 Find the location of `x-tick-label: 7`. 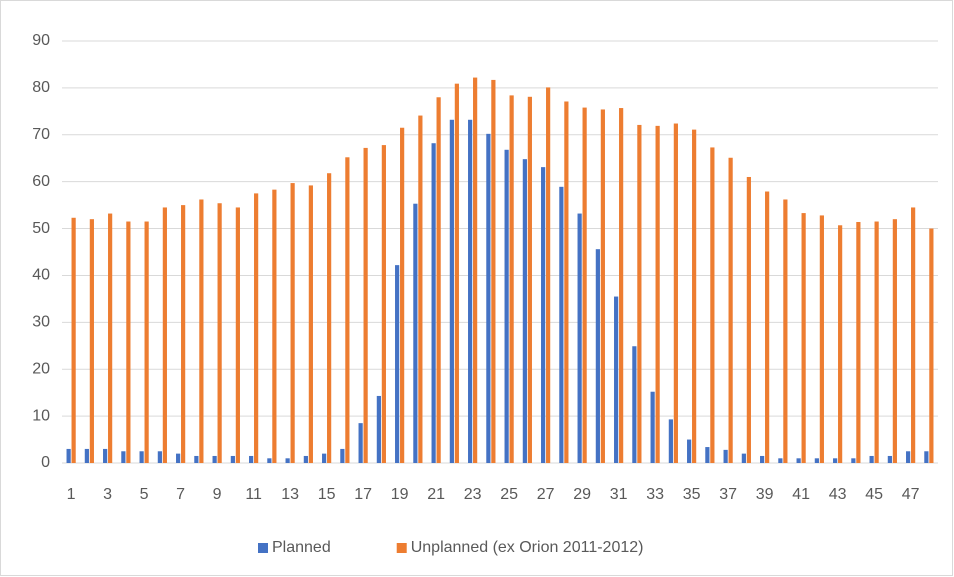

x-tick-label: 7 is located at coordinates (180, 494).